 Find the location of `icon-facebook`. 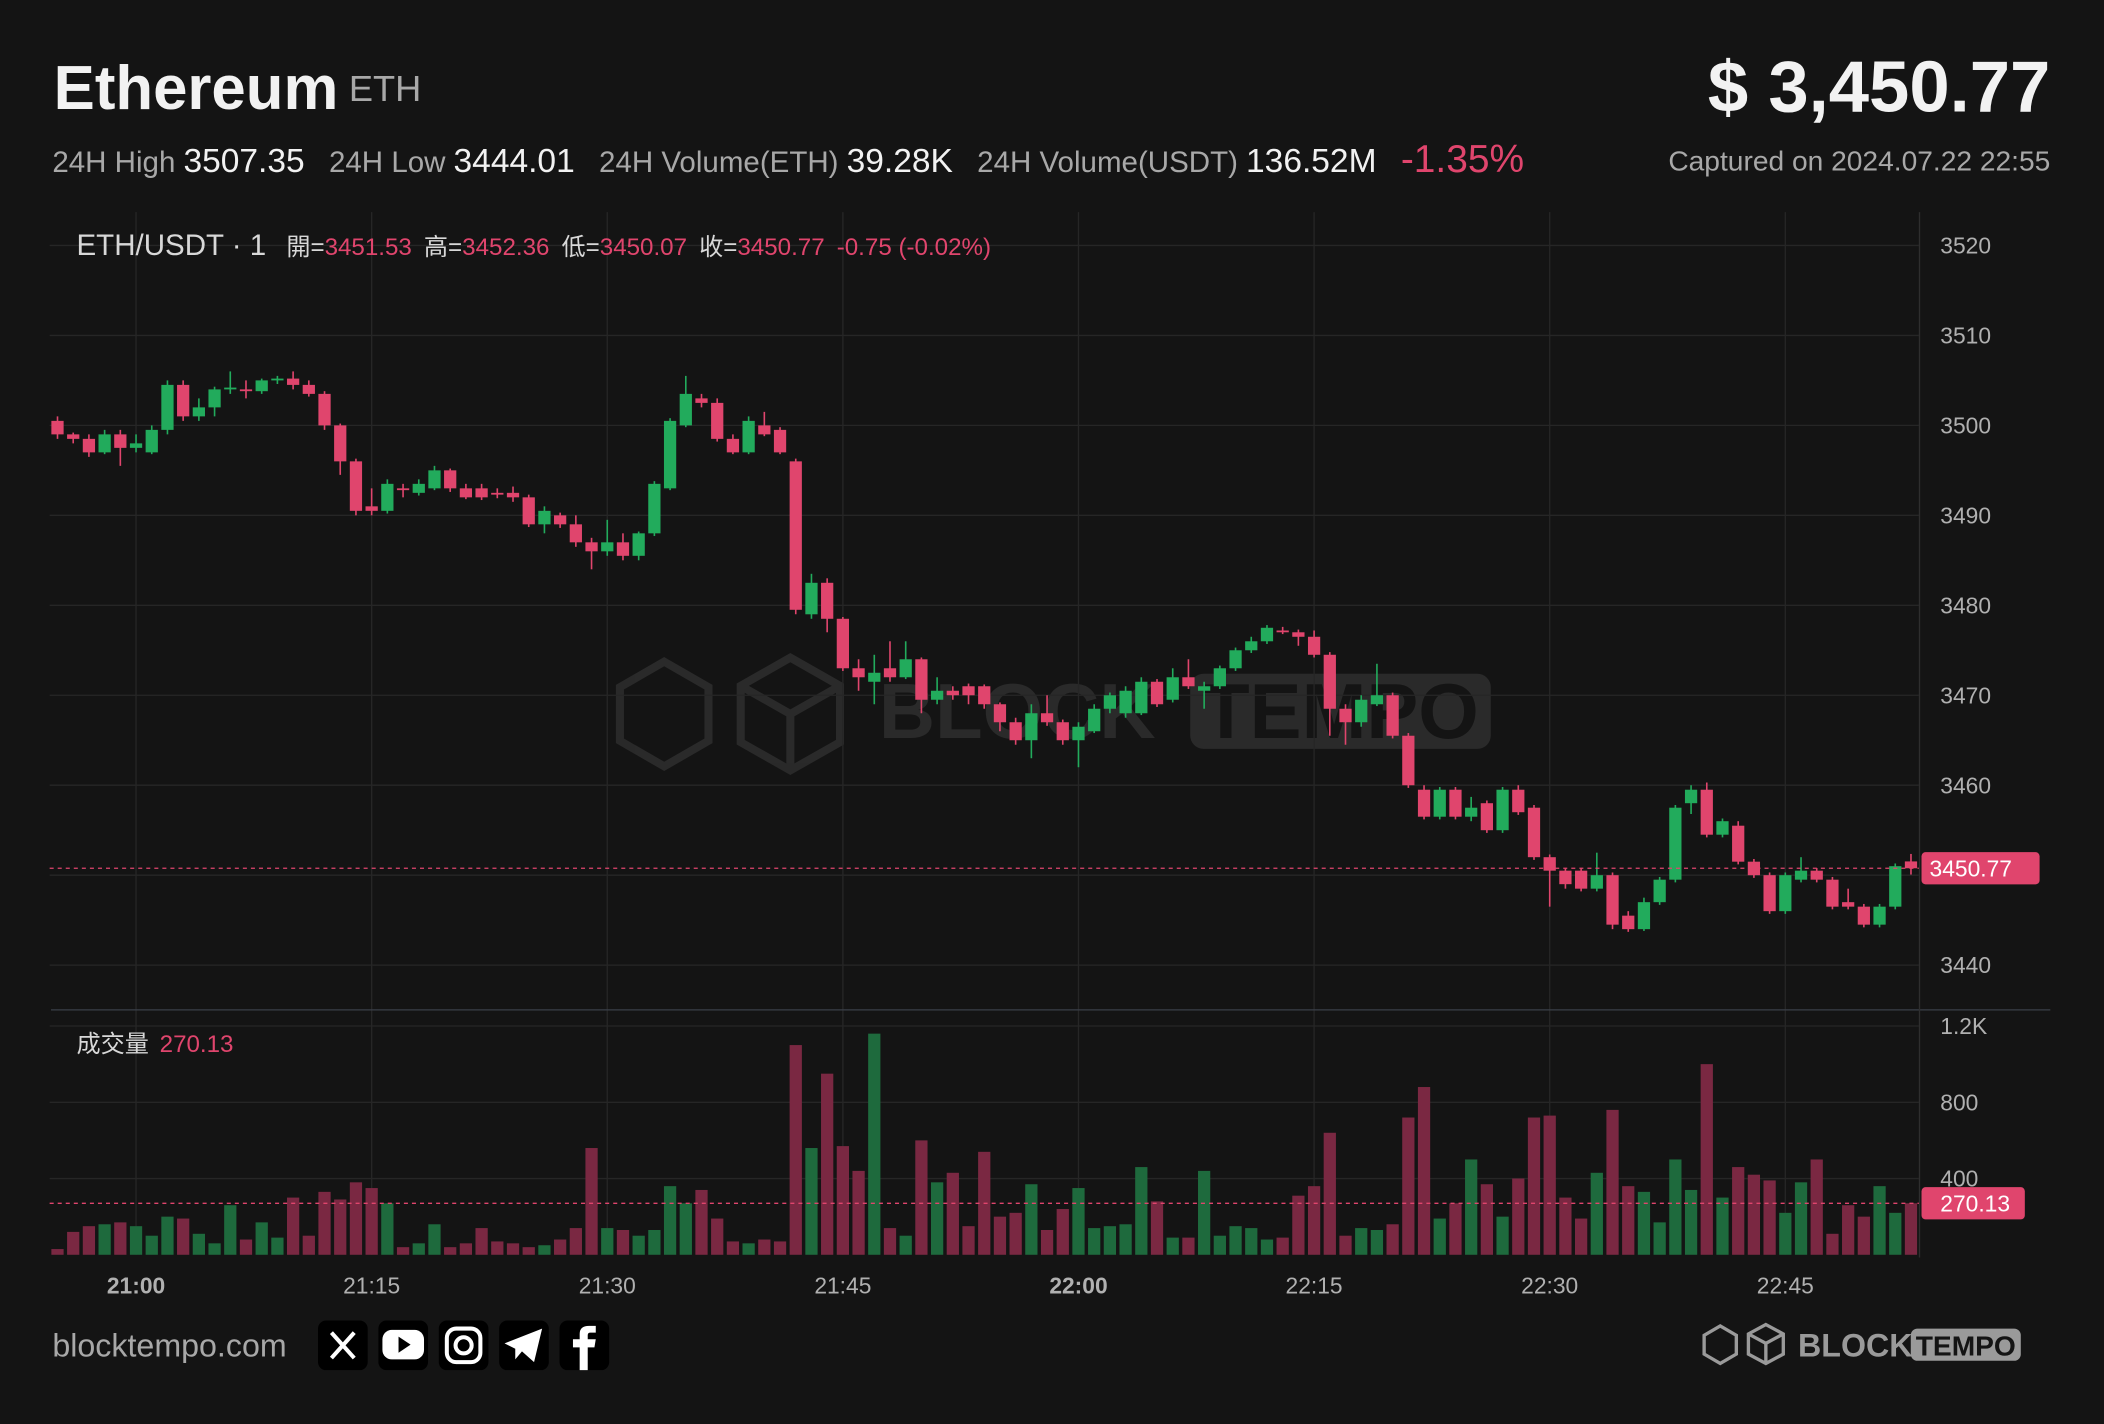

icon-facebook is located at coordinates (584, 1345).